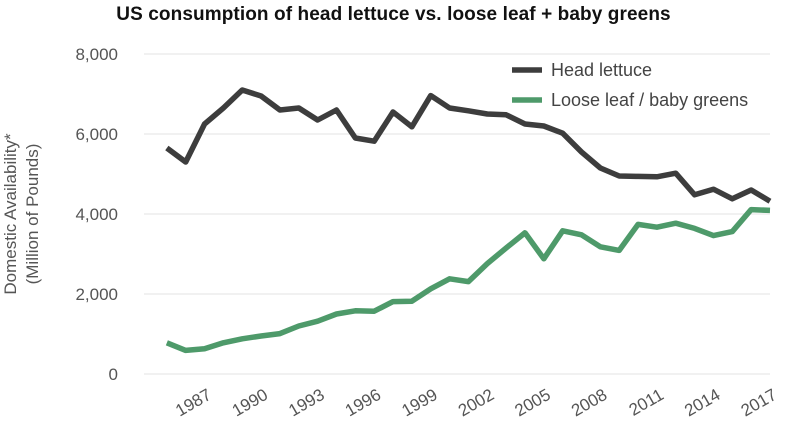 This screenshot has height=433, width=787. I want to click on x-tick-label: 2002, so click(476, 402).